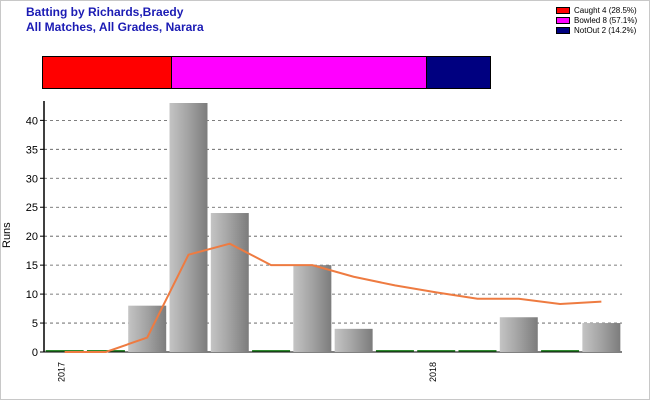 This screenshot has height=400, width=650. What do you see at coordinates (32, 295) in the screenshot?
I see `y-tick-label: 10` at bounding box center [32, 295].